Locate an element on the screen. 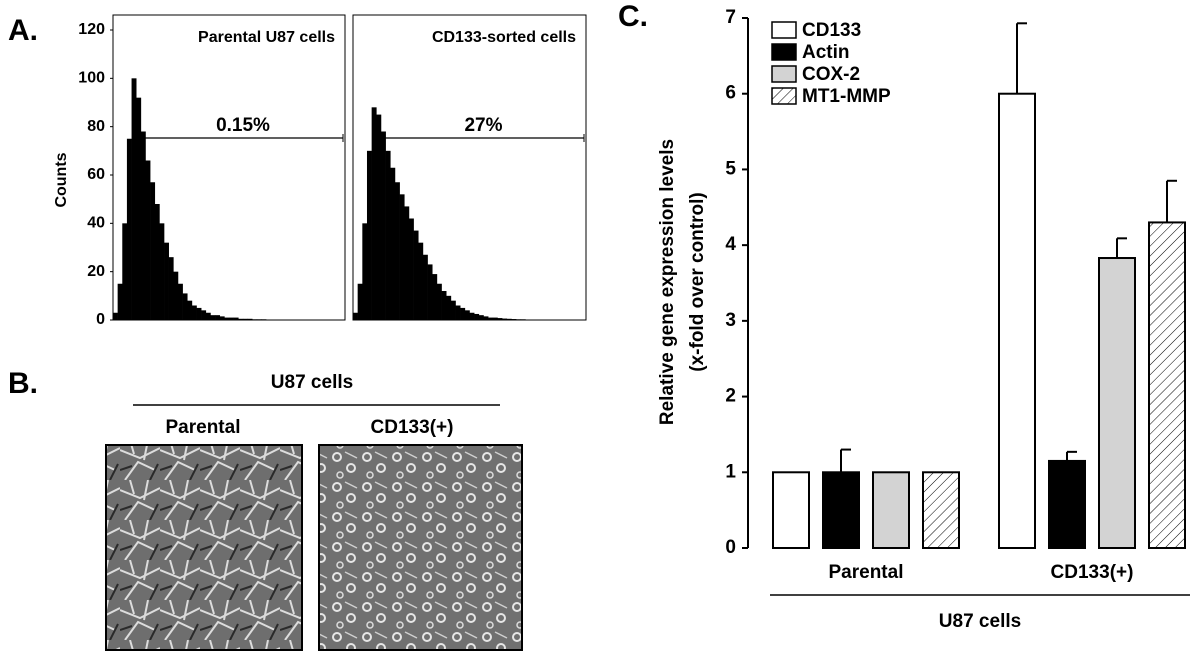  y-axis-label: Relative gene expression levels is located at coordinates (667, 282).